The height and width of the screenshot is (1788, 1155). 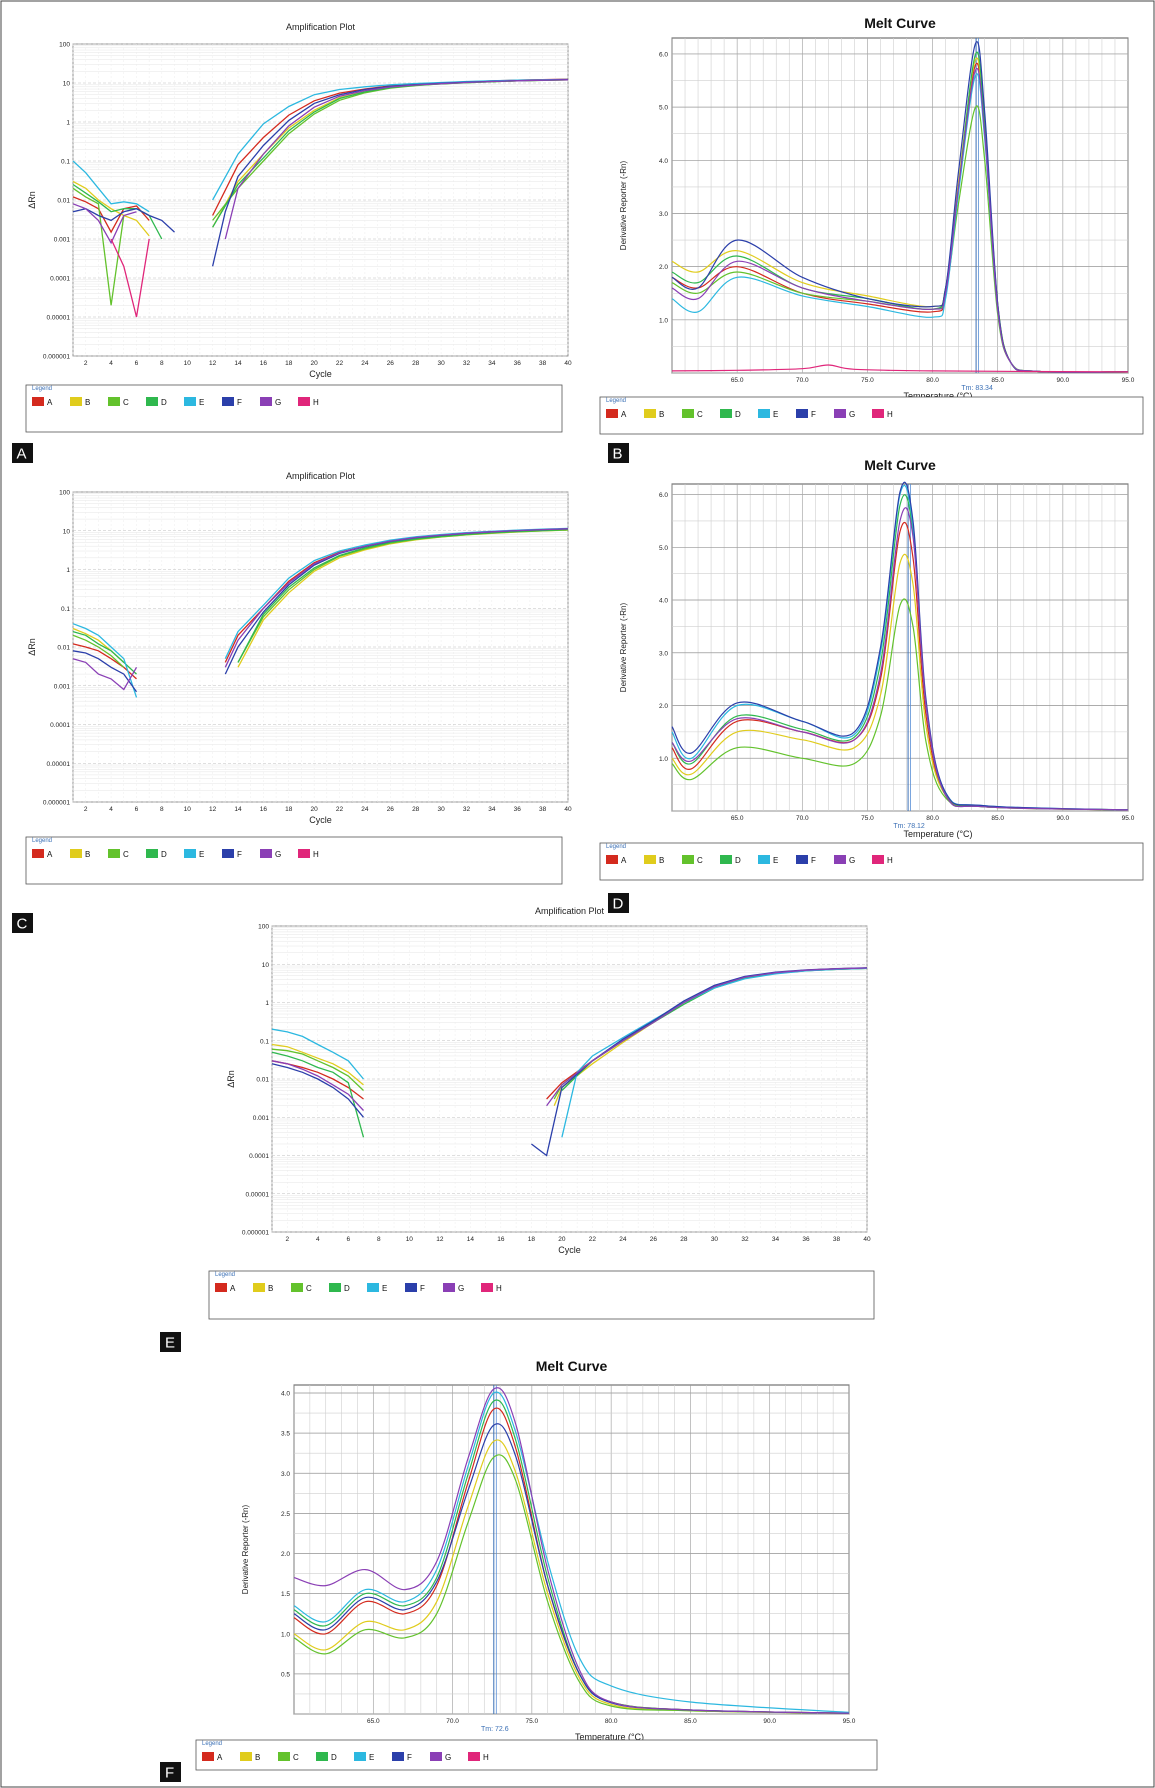 What do you see at coordinates (609, 1737) in the screenshot?
I see `x-axis-label: Temperature (°C)` at bounding box center [609, 1737].